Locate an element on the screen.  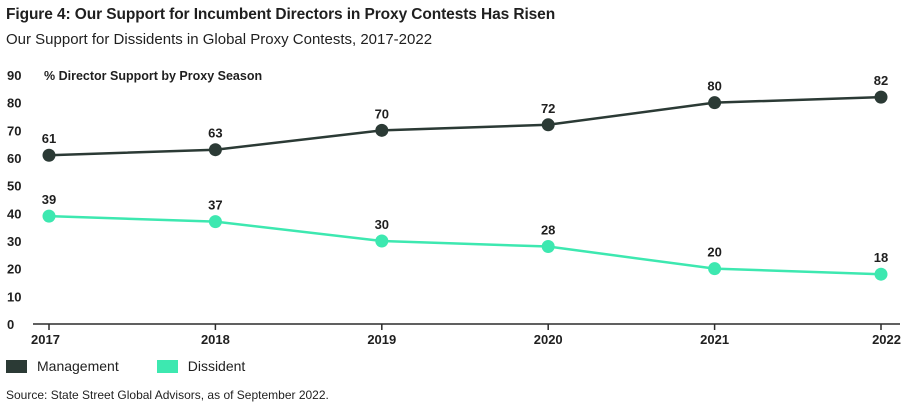
data-label-management-2021: 80 is located at coordinates (714, 86).